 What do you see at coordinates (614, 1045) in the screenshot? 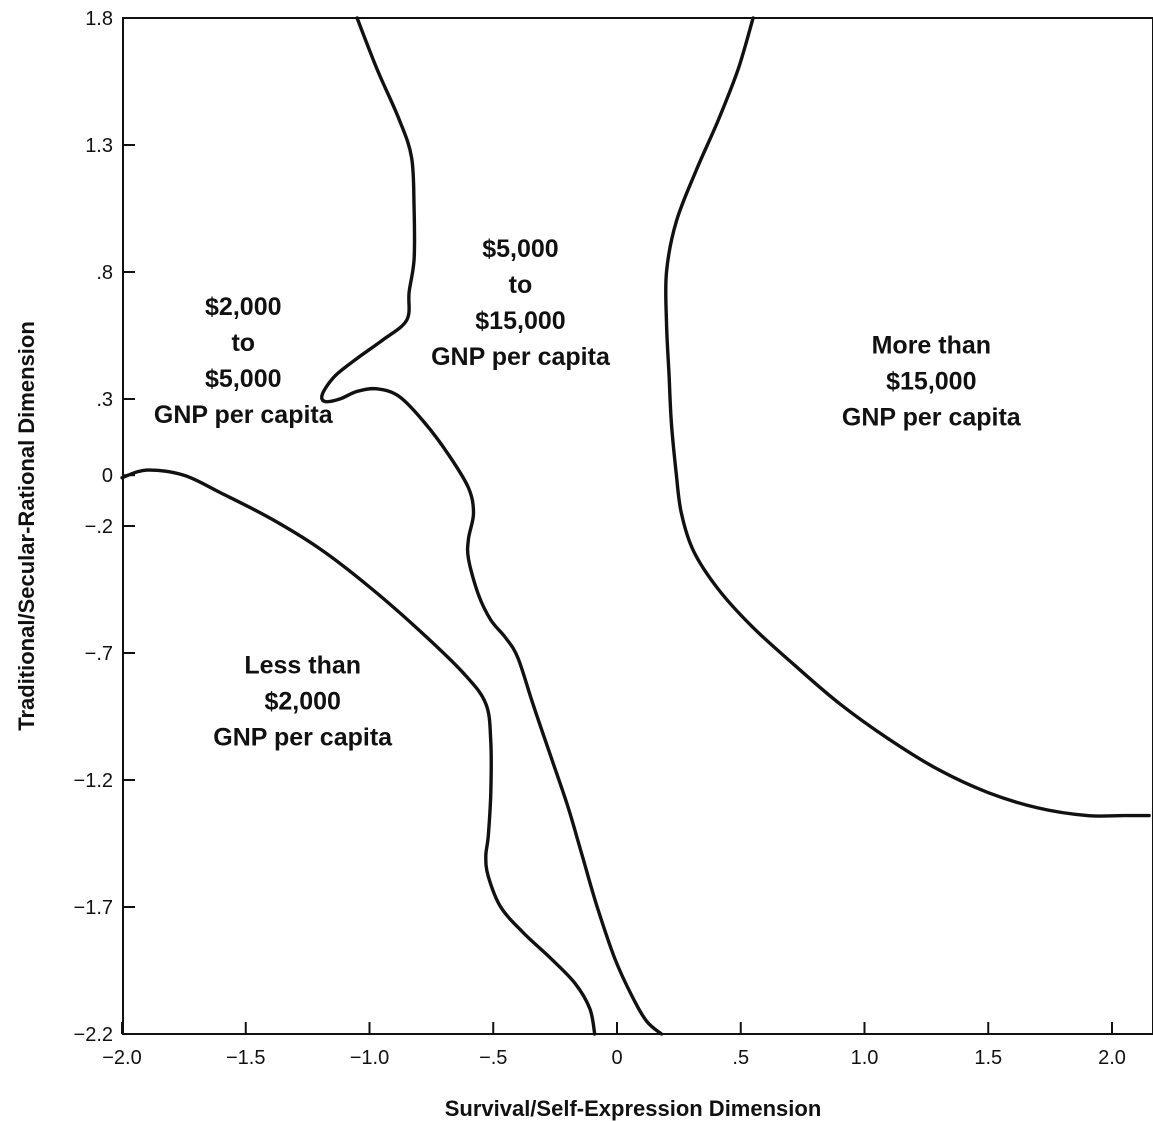
I see `x-axis: −2.0 −1.5 −1.0 −.5 0 .5 1.0 1.5 2.0` at bounding box center [614, 1045].